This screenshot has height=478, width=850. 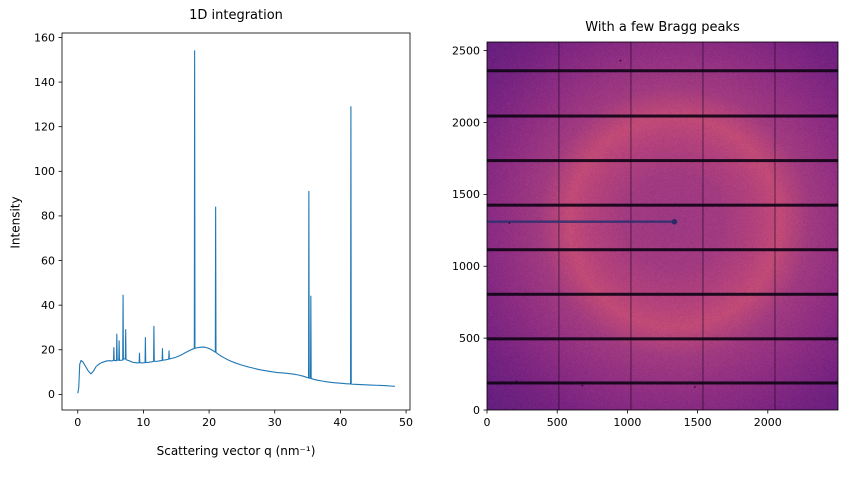 What do you see at coordinates (209, 422) in the screenshot?
I see `left-x-tick-label: 20` at bounding box center [209, 422].